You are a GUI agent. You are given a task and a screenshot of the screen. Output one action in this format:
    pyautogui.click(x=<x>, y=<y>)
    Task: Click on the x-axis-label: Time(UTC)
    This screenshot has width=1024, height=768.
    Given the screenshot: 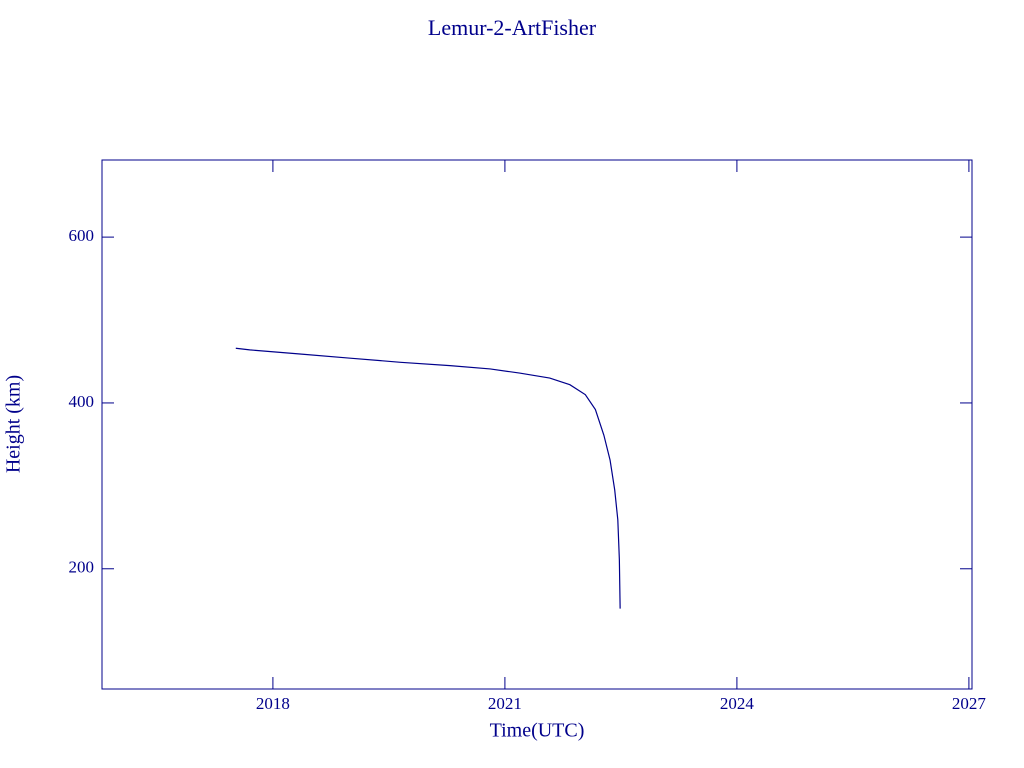 What is the action you would take?
    pyautogui.click(x=537, y=731)
    